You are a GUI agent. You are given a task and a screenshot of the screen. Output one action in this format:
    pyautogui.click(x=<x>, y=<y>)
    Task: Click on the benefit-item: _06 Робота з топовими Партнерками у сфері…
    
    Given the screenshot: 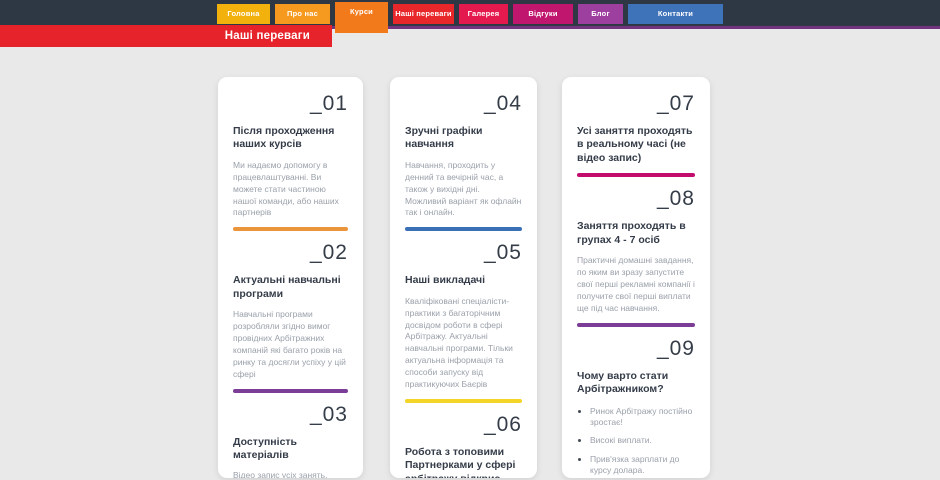 What is the action you would take?
    pyautogui.click(x=463, y=445)
    